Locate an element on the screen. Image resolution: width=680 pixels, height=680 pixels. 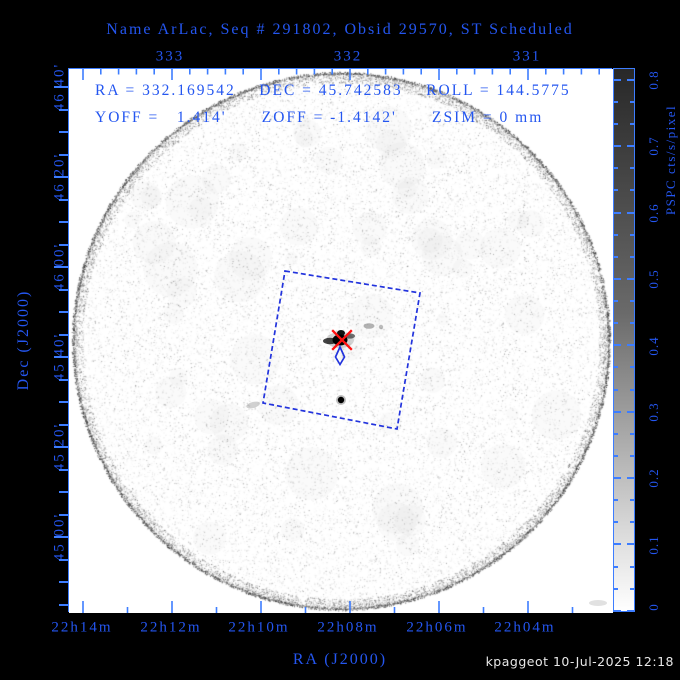
colorbar is located at coordinates (624, 340).